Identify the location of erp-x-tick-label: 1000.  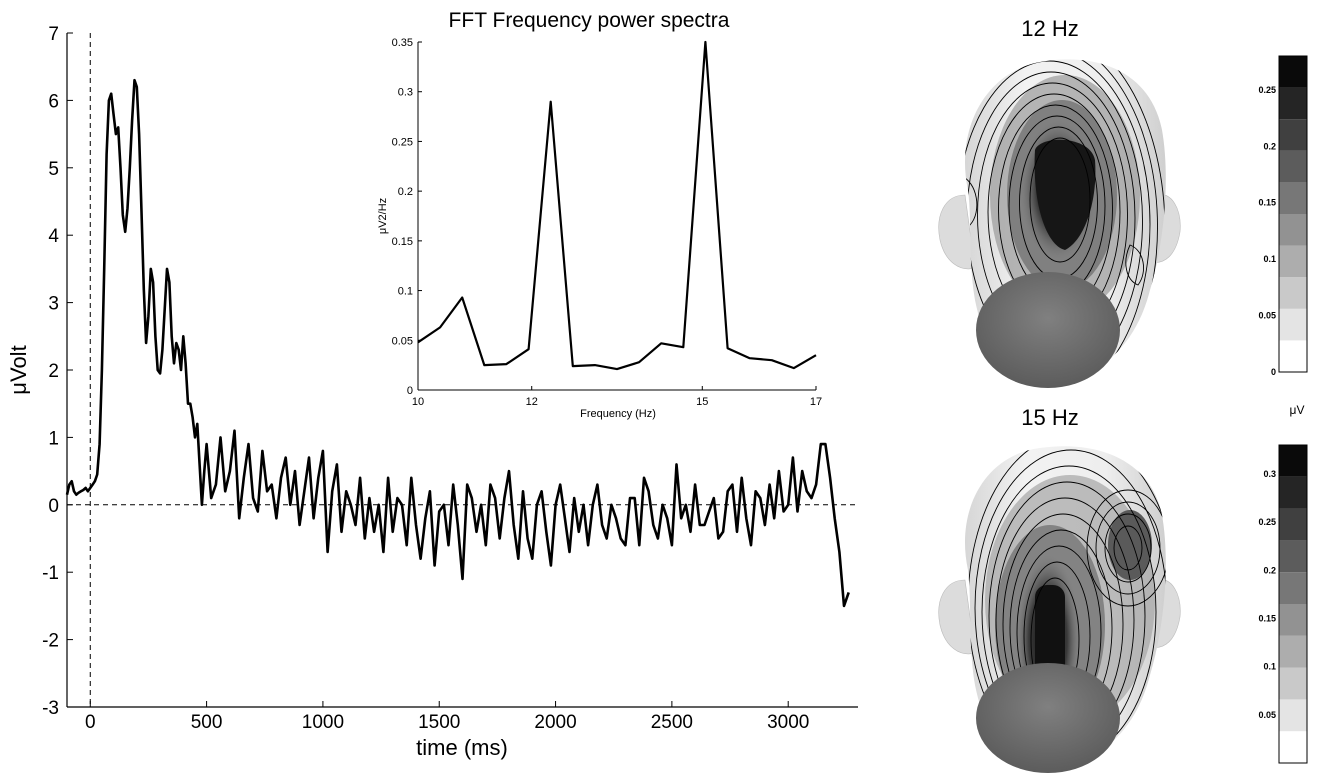
(323, 722).